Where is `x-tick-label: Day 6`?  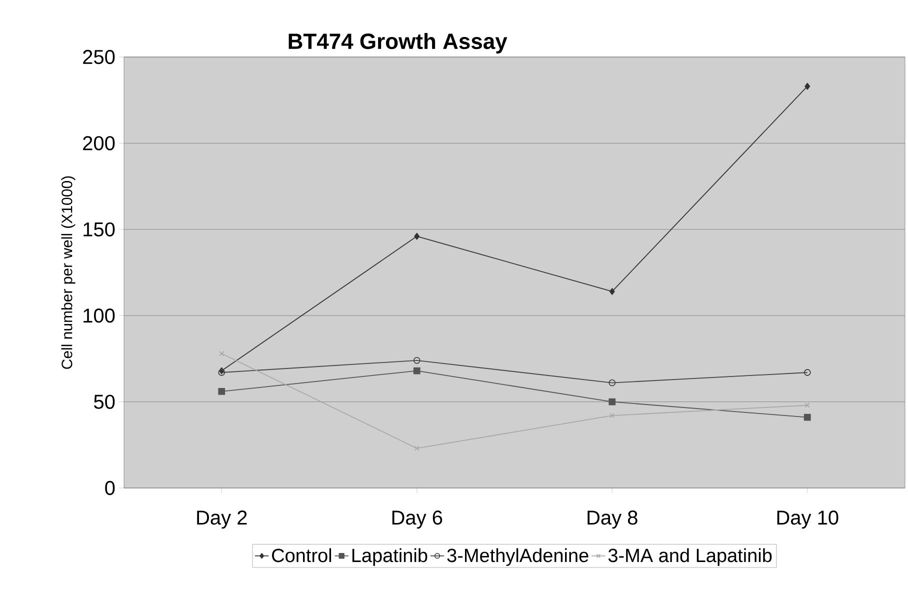 x-tick-label: Day 6 is located at coordinates (417, 519).